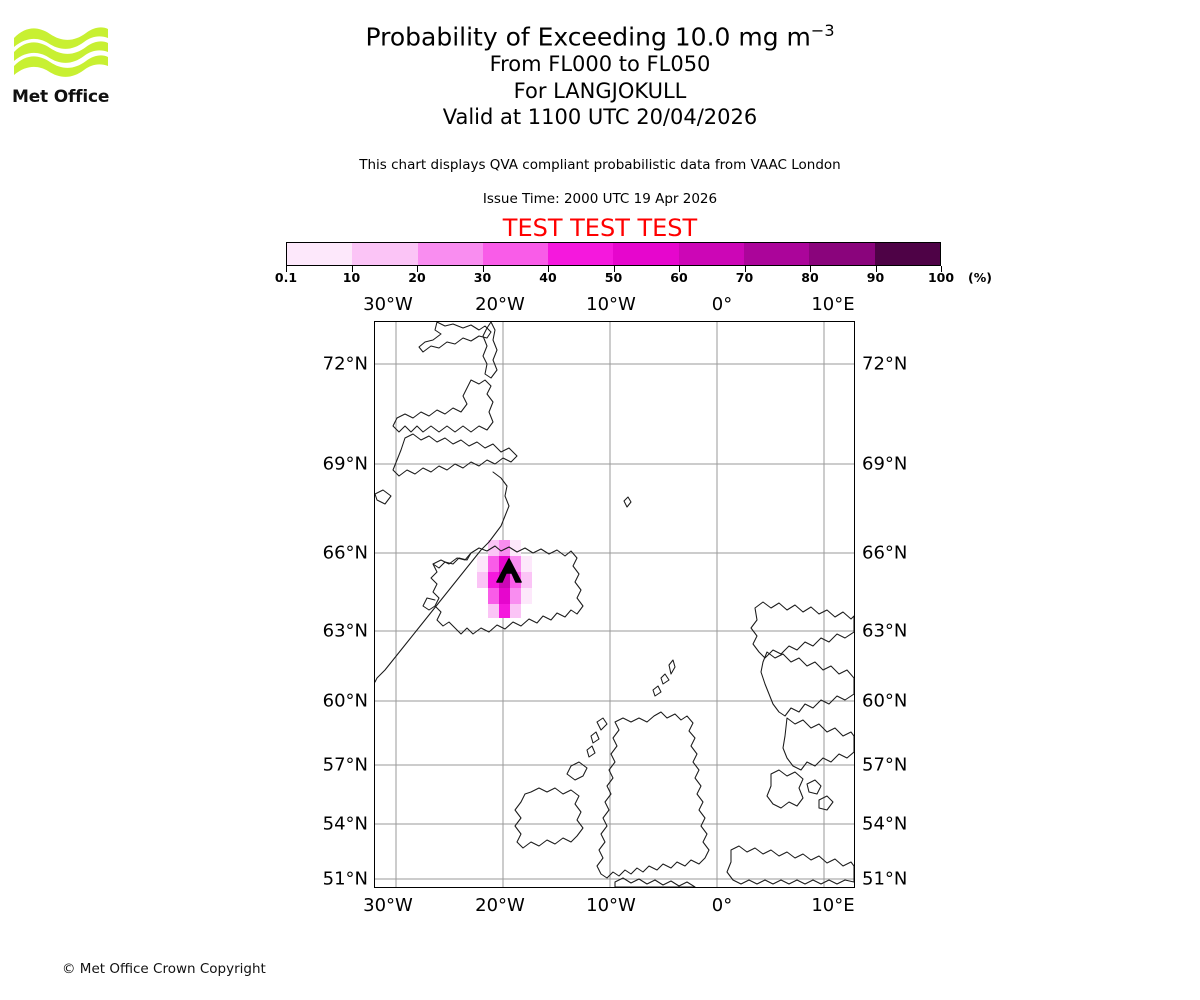 This screenshot has width=1200, height=1000. I want to click on langjokull-volcano-marker, so click(509, 570).